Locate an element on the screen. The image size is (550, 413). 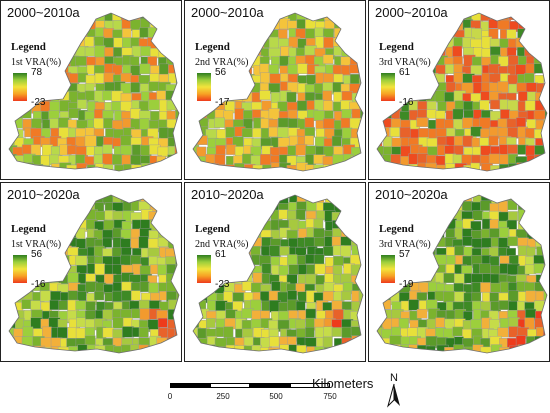
legend-min: -19 is located at coordinates (406, 284).